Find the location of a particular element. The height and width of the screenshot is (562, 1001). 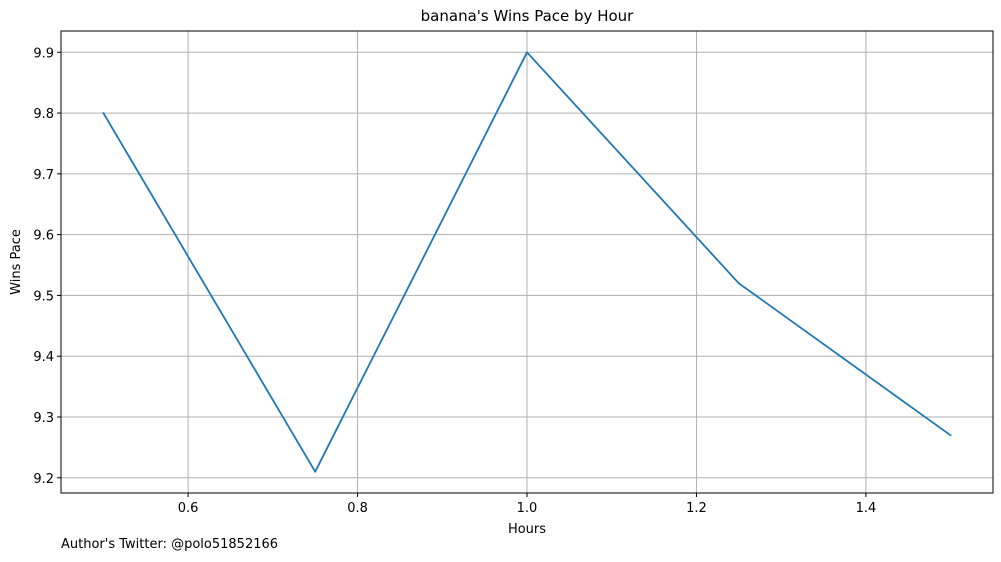

x-tick-label: 1.2 is located at coordinates (696, 508).